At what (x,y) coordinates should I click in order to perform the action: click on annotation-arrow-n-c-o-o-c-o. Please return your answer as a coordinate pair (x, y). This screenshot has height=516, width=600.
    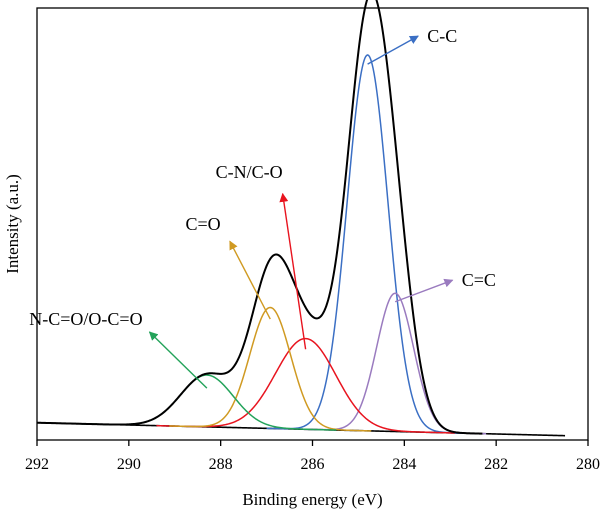
    Looking at the image, I should click on (178, 360).